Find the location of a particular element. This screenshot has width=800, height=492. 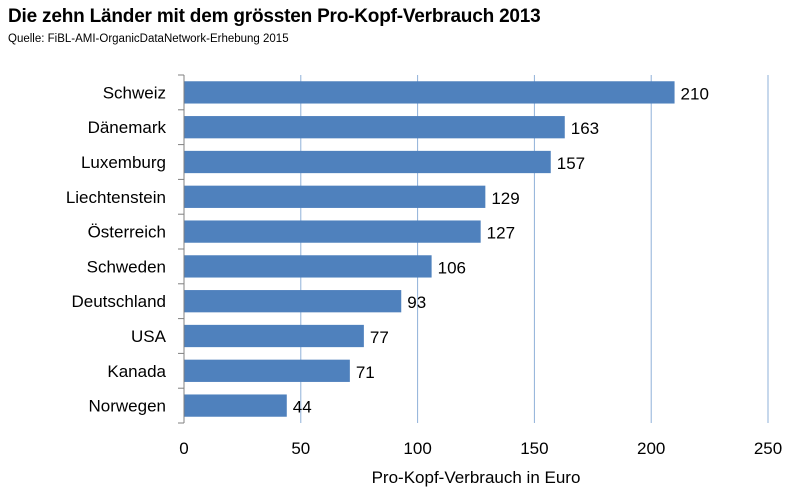

category-label: USA is located at coordinates (149, 336).